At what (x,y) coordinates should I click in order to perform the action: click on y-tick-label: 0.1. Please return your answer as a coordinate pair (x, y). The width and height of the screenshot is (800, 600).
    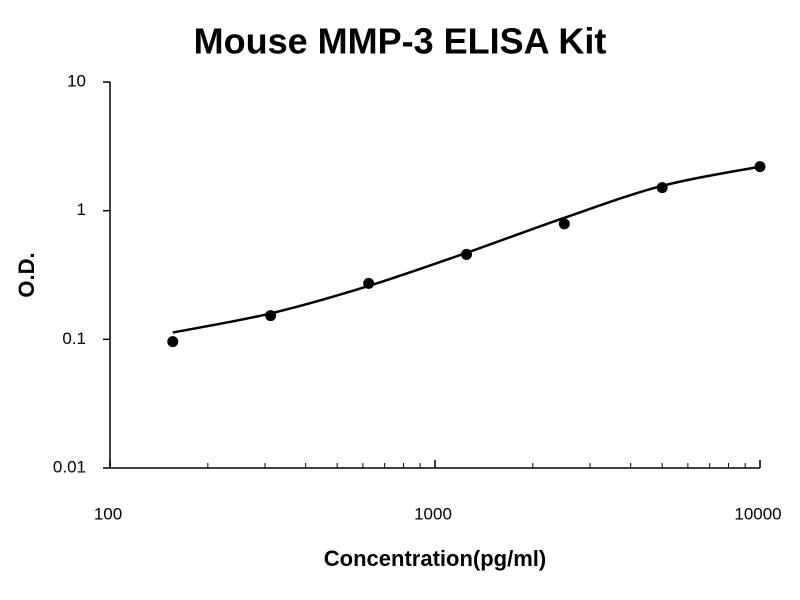
    Looking at the image, I should click on (74, 338).